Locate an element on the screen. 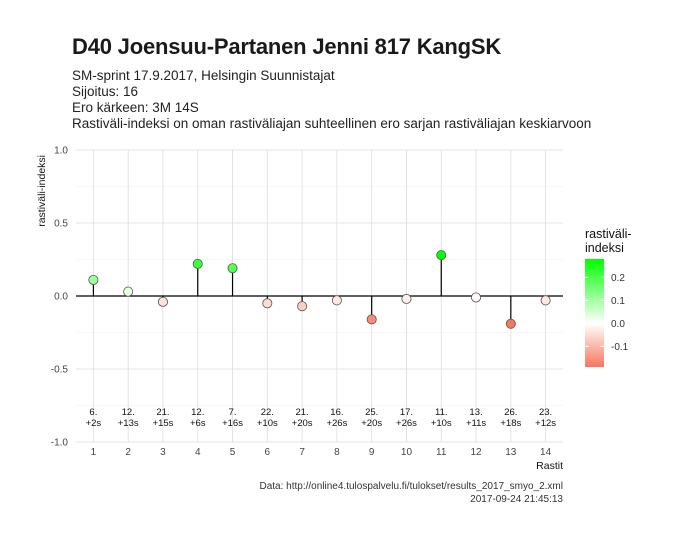  rank-label: 25. is located at coordinates (371, 412).